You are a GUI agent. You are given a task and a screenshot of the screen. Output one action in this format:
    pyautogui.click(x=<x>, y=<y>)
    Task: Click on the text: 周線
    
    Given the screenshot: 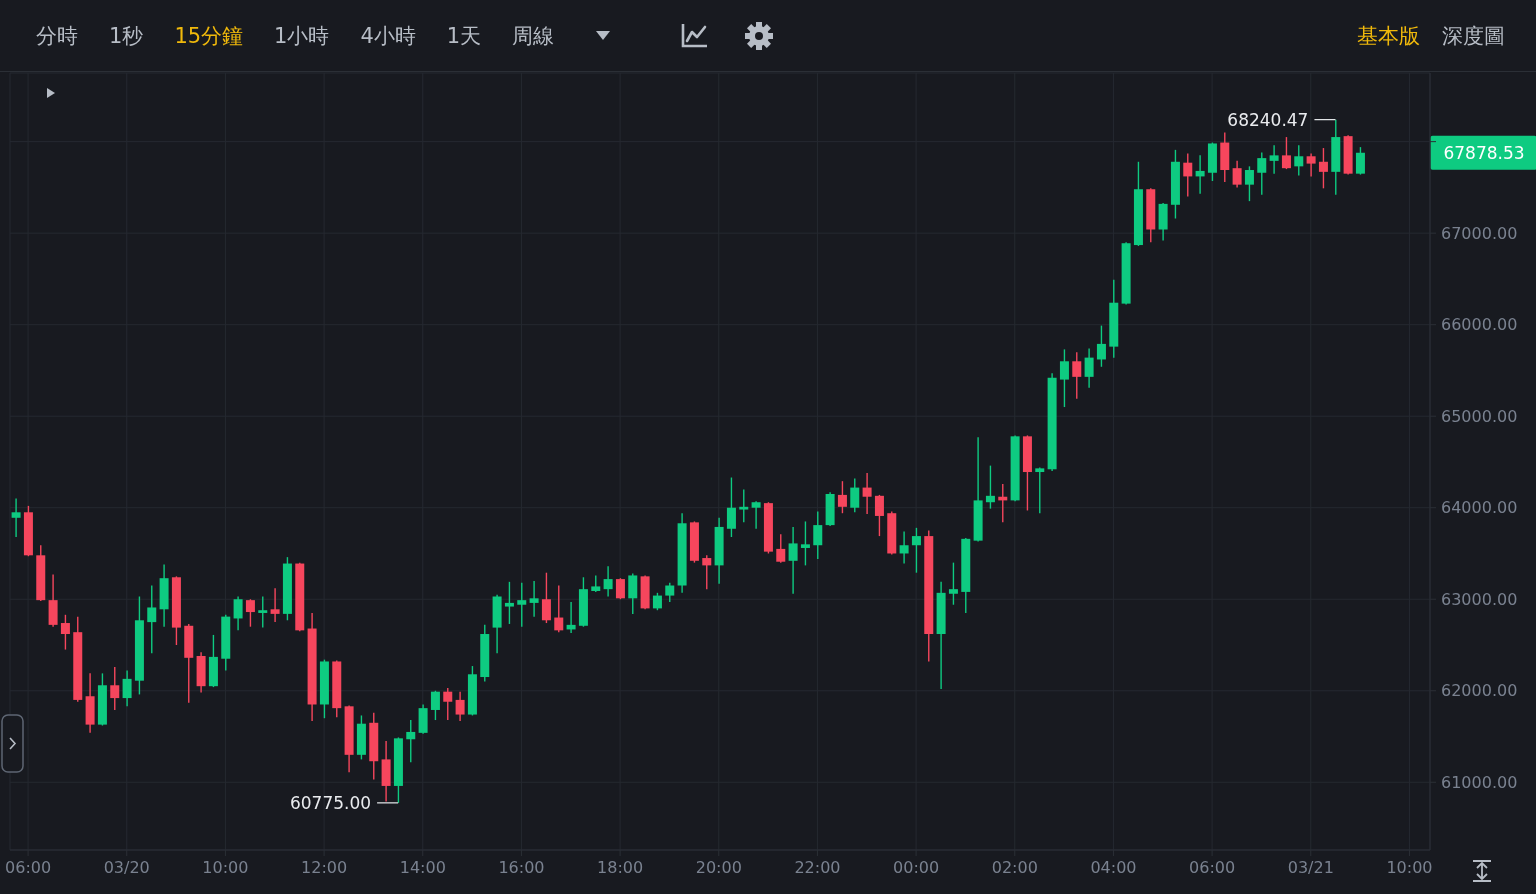 What is the action you would take?
    pyautogui.click(x=533, y=36)
    